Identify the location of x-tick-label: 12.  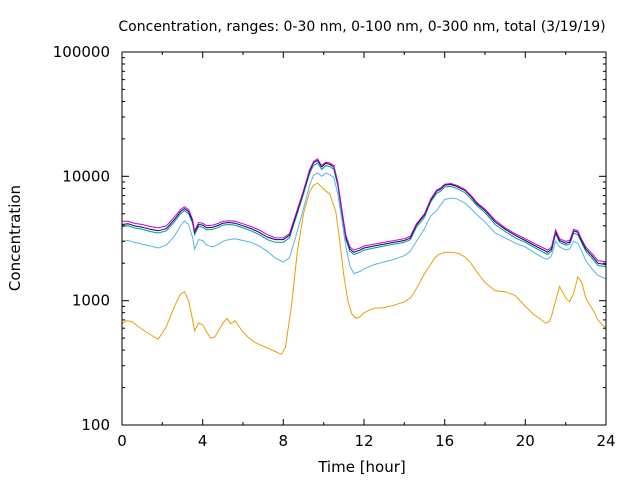
(363, 441).